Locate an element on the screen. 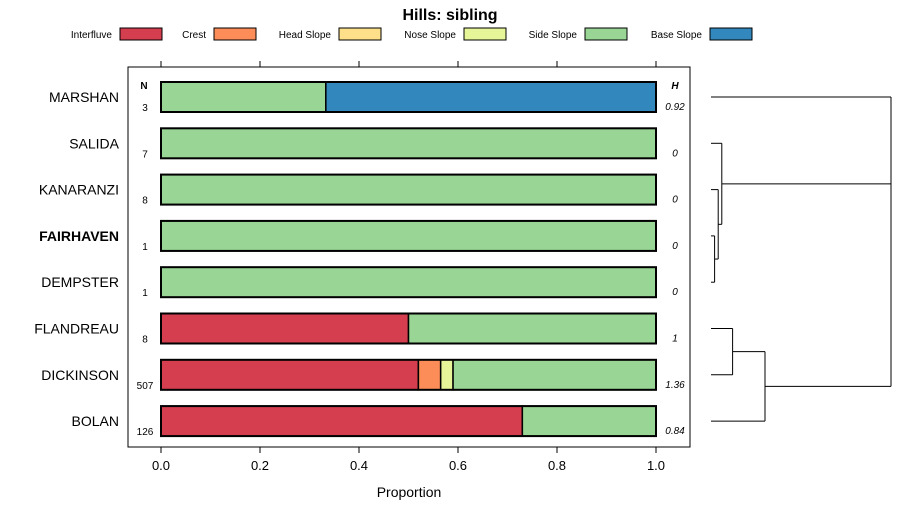 This screenshot has width=900, height=520. n-header: N is located at coordinates (143, 86).